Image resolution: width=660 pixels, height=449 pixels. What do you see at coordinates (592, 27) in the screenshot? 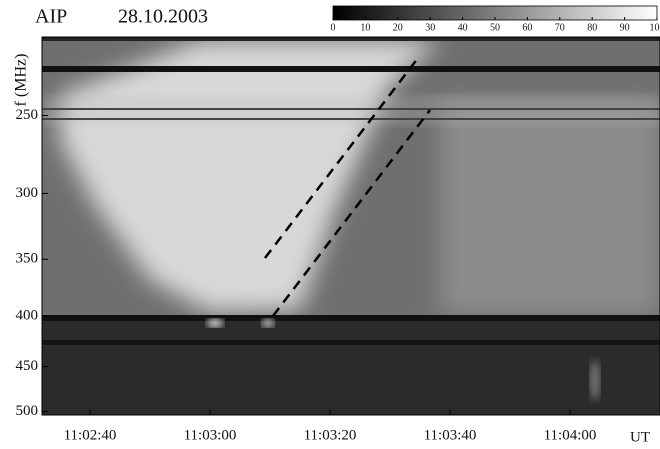
I see `colorbar-tick-label: 80` at bounding box center [592, 27].